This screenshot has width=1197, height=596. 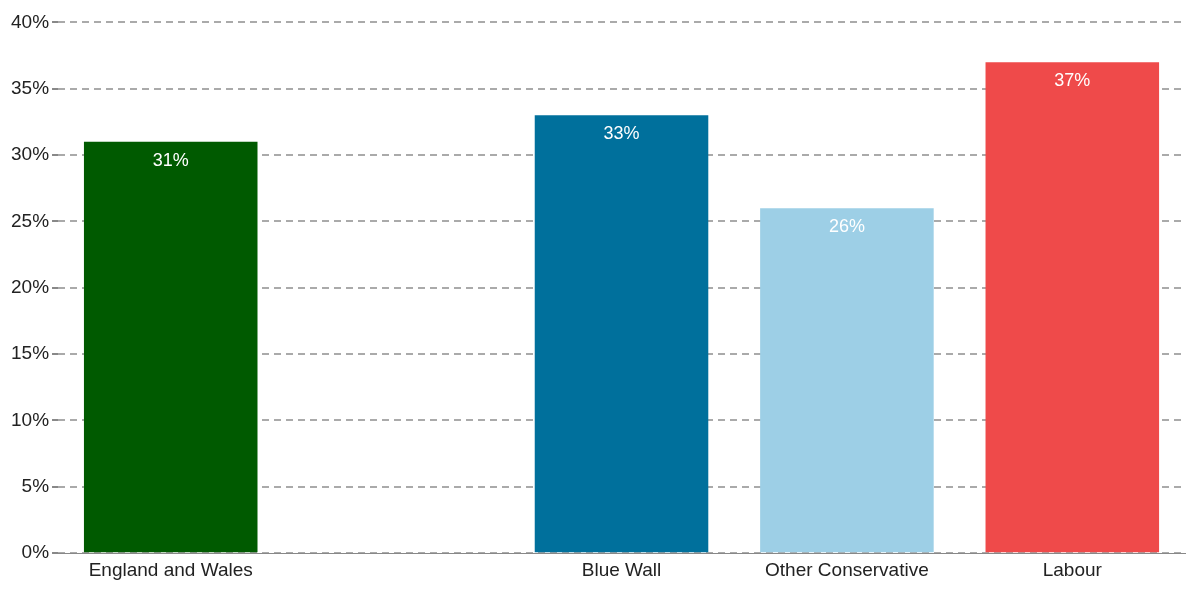 I want to click on y-tick-label: 10%, so click(x=30, y=419).